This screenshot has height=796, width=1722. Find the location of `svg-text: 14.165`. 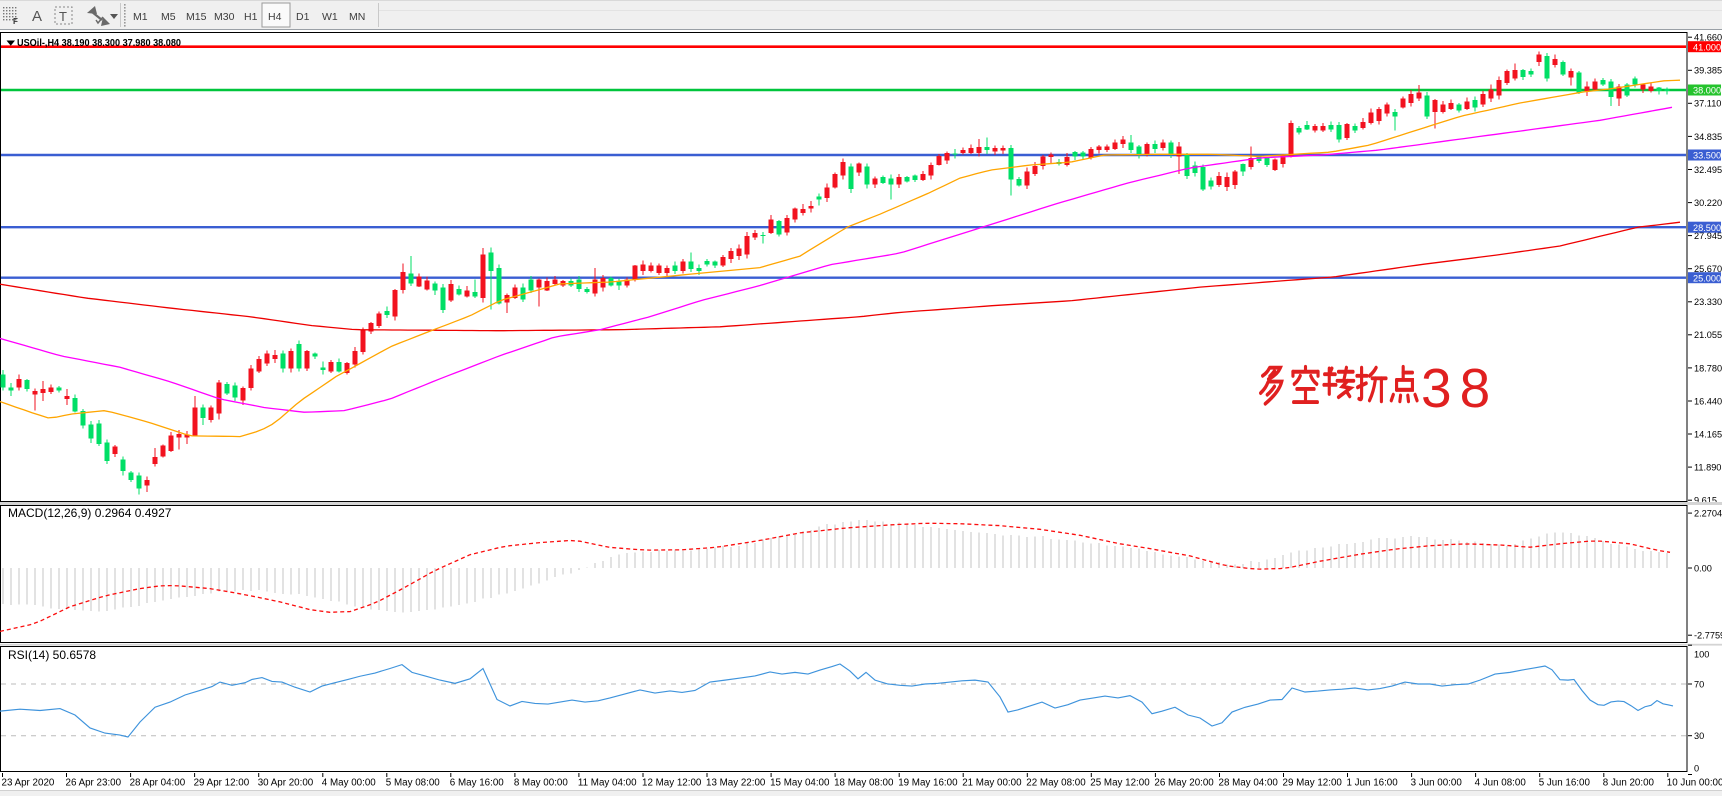

svg-text: 14.165 is located at coordinates (1708, 434).